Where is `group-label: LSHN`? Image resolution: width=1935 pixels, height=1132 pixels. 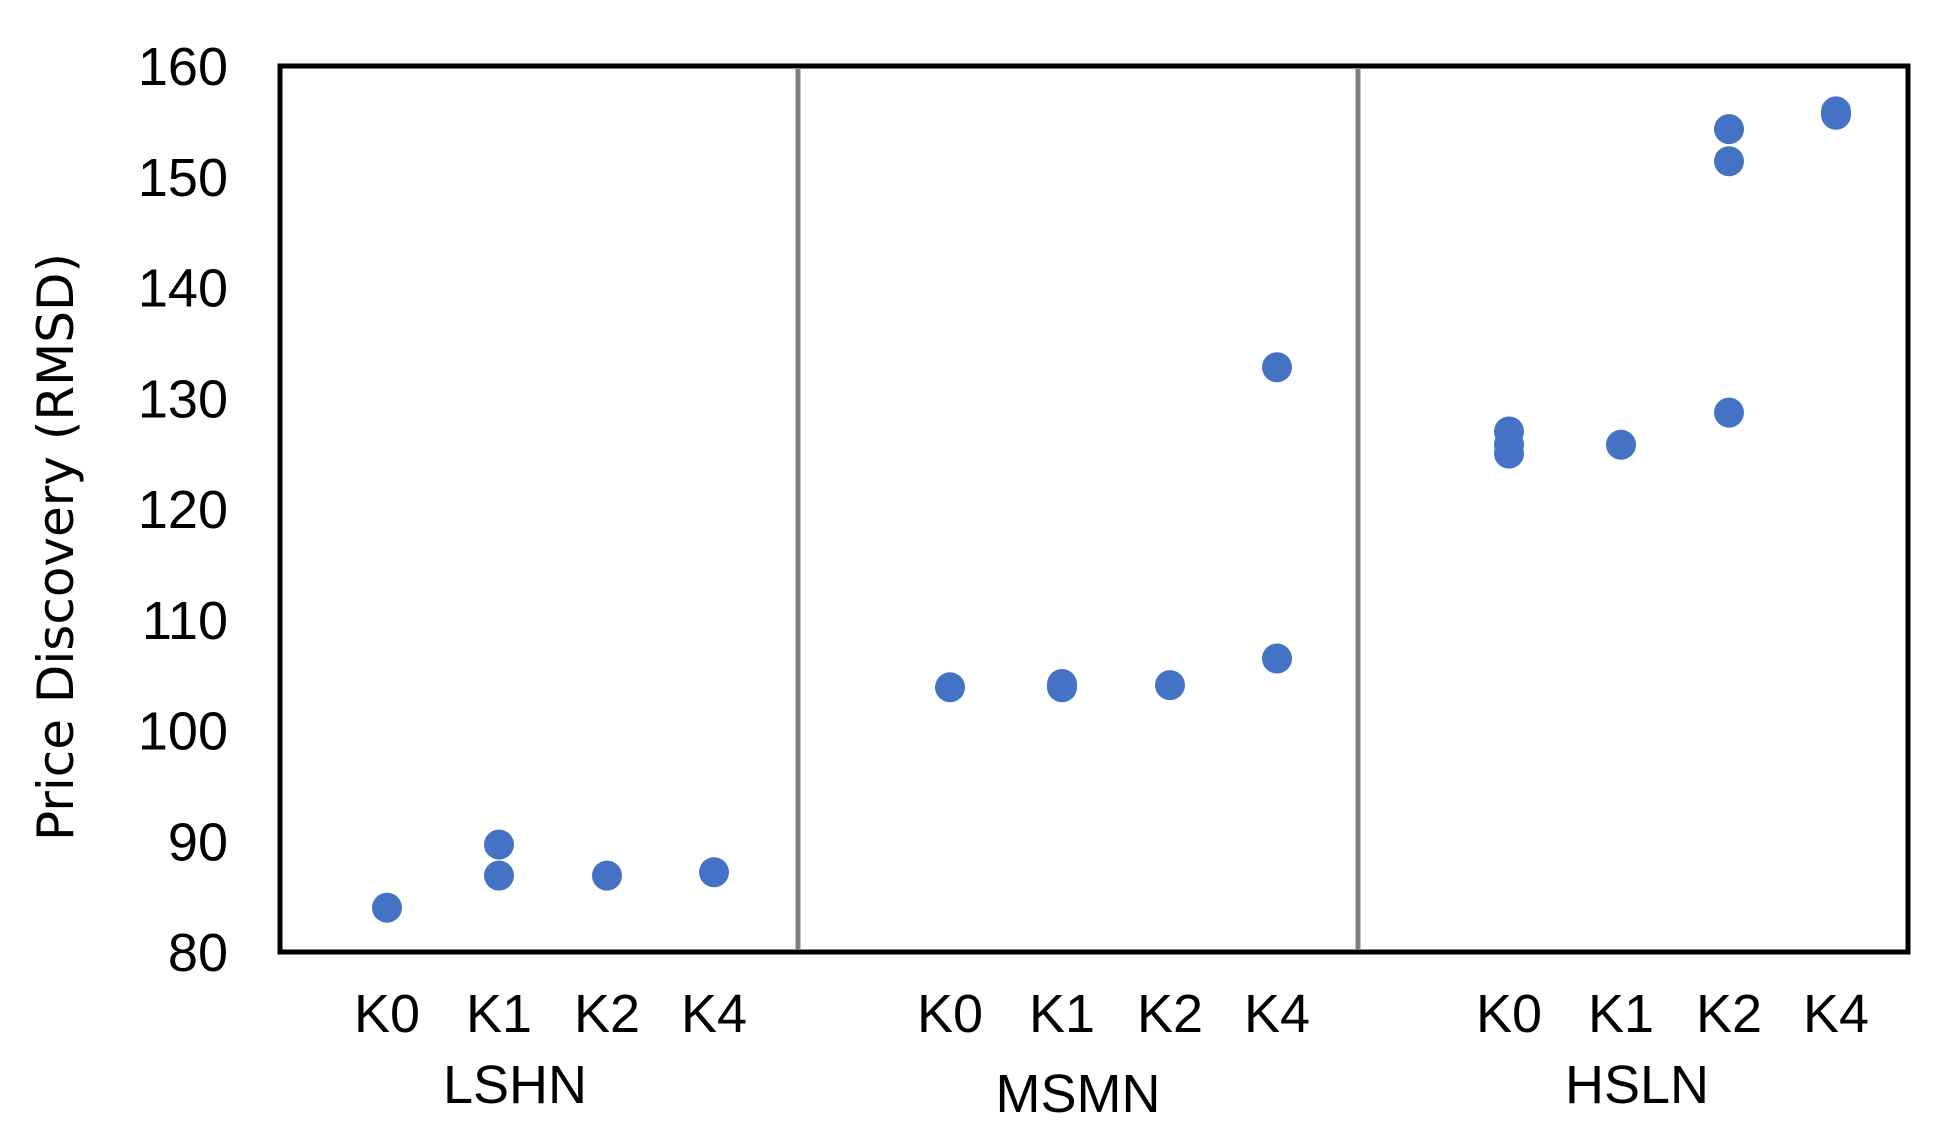 group-label: LSHN is located at coordinates (515, 1085).